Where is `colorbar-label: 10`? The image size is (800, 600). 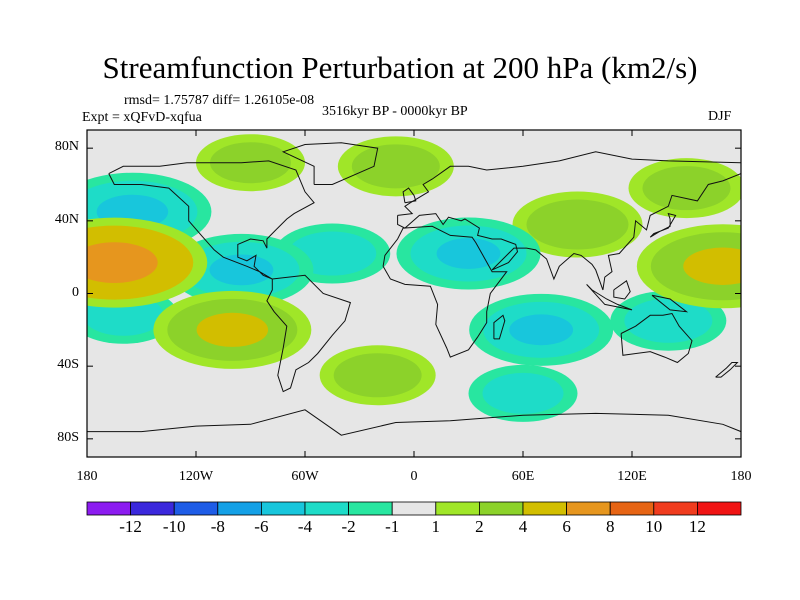 colorbar-label: 10 is located at coordinates (654, 526).